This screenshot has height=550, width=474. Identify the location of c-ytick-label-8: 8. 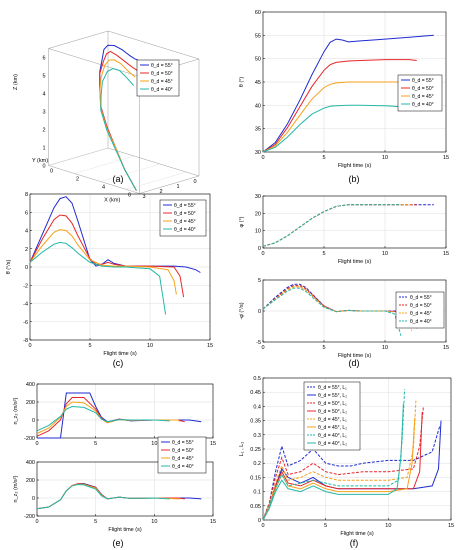
(26, 195).